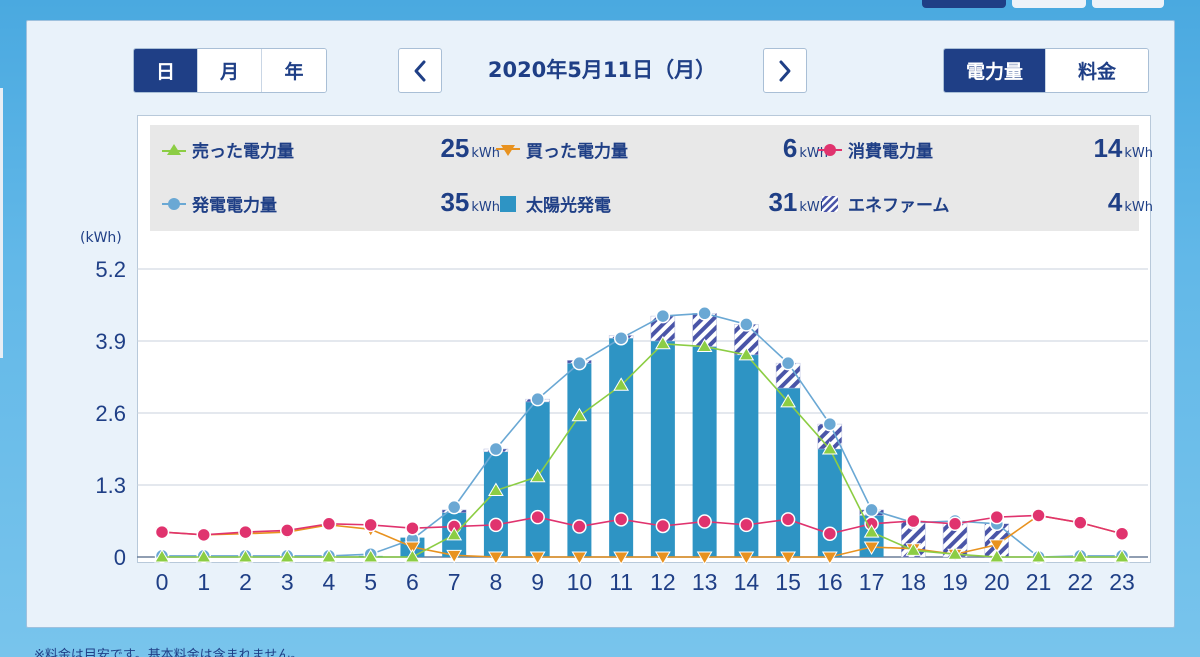  What do you see at coordinates (642, 525) in the screenshot?
I see `line-消費電力量` at bounding box center [642, 525].